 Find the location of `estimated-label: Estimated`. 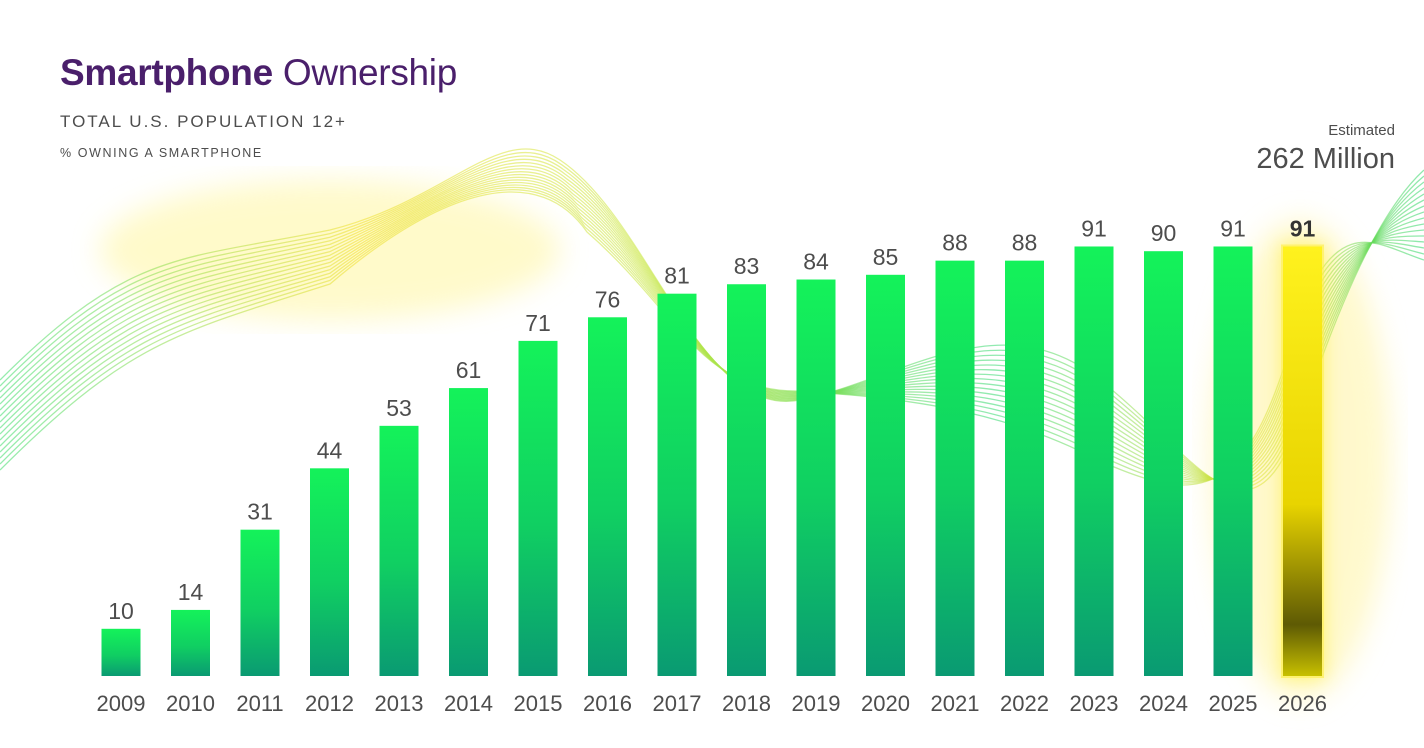

estimated-label: Estimated is located at coordinates (1361, 130).